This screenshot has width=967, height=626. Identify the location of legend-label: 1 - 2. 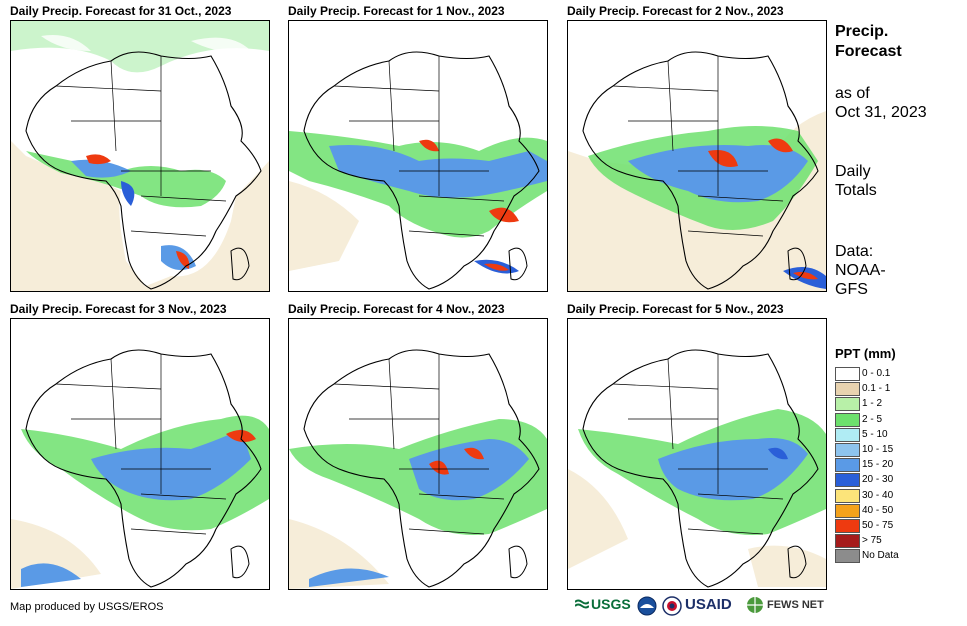
(872, 404).